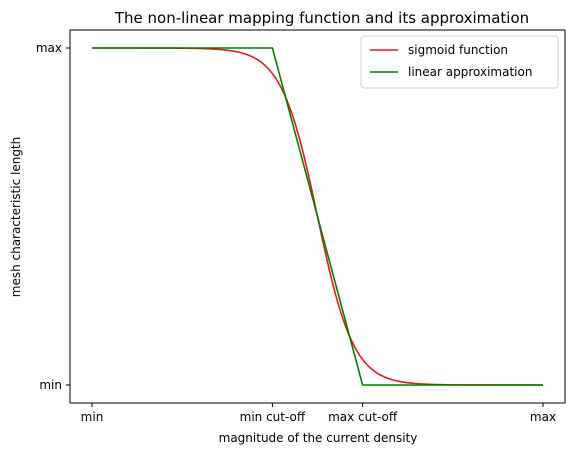 This screenshot has height=455, width=575. I want to click on y-axis-label: mesh characteristic length, so click(16, 217).